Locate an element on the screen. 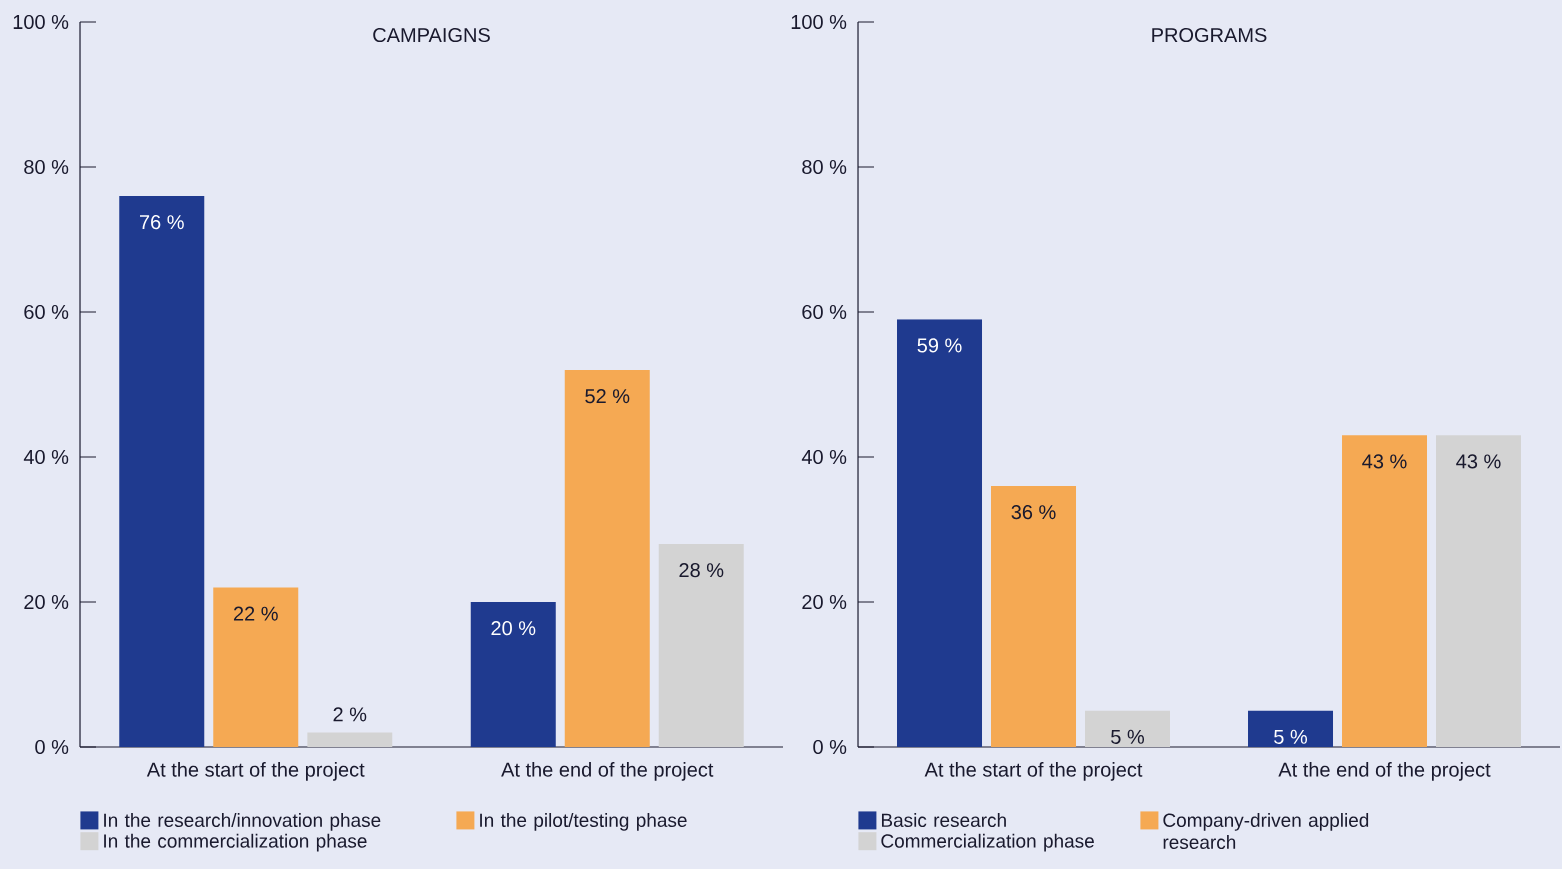 The width and height of the screenshot is (1562, 869). data-label: 28 % is located at coordinates (701, 570).